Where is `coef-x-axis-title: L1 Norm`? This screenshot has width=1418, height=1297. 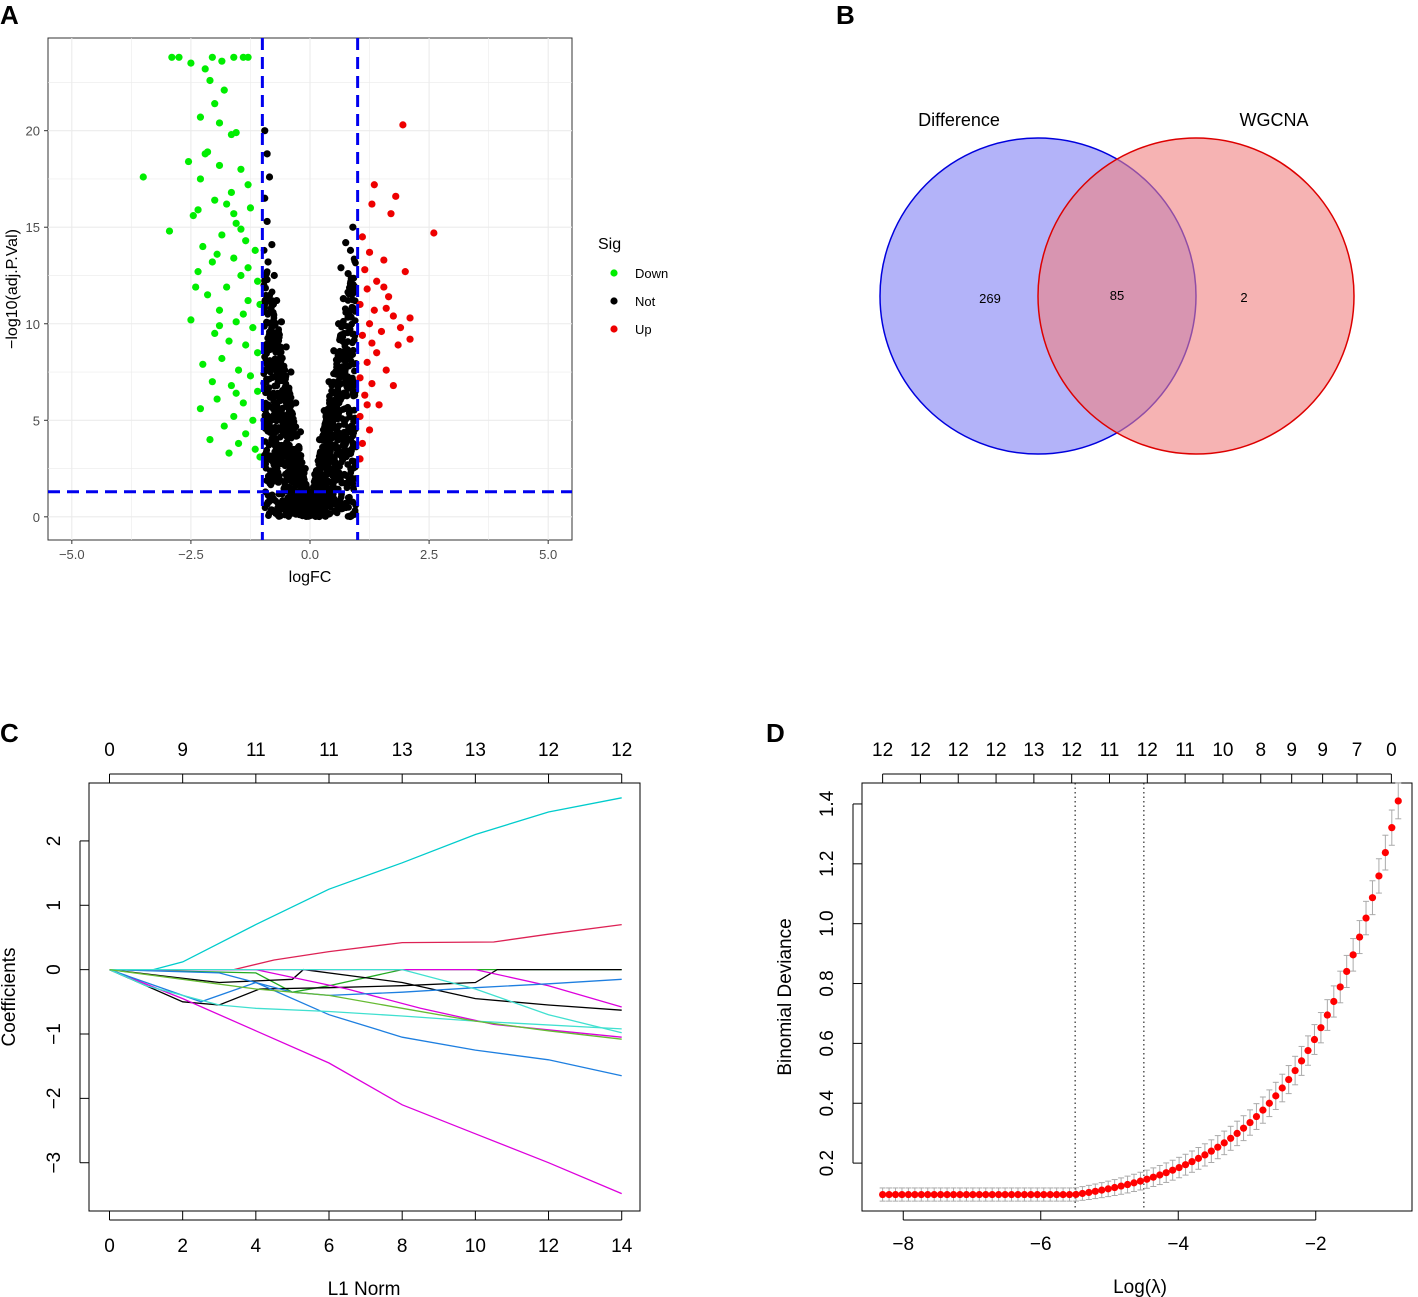
coef-x-axis-title: L1 Norm is located at coordinates (364, 1288).